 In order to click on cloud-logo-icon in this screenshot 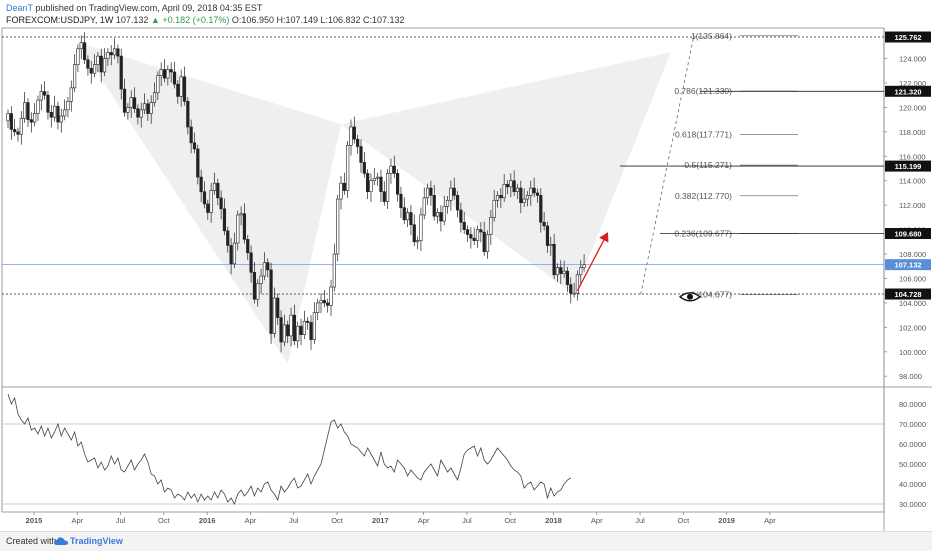, I will do `click(61, 541)`.